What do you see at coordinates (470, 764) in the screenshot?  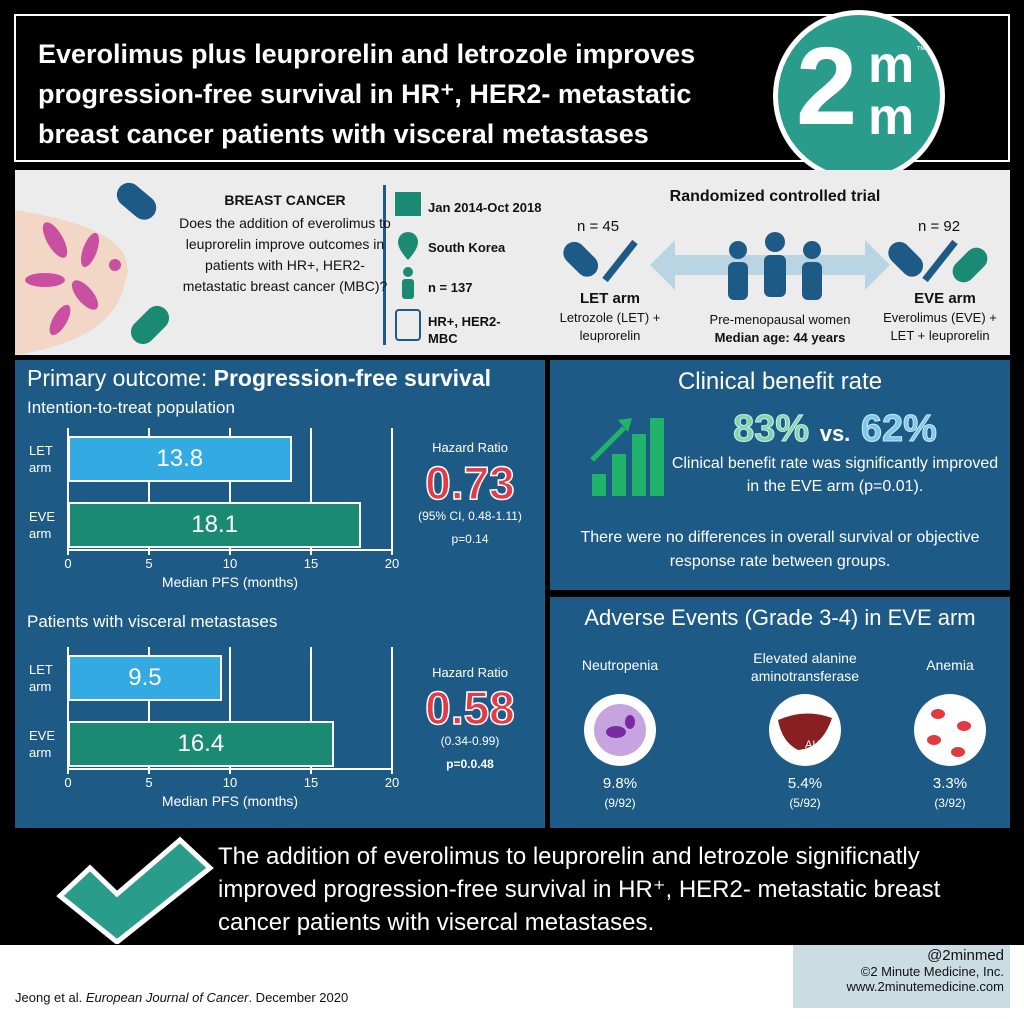 I see `hr-p: p=0.0.48` at bounding box center [470, 764].